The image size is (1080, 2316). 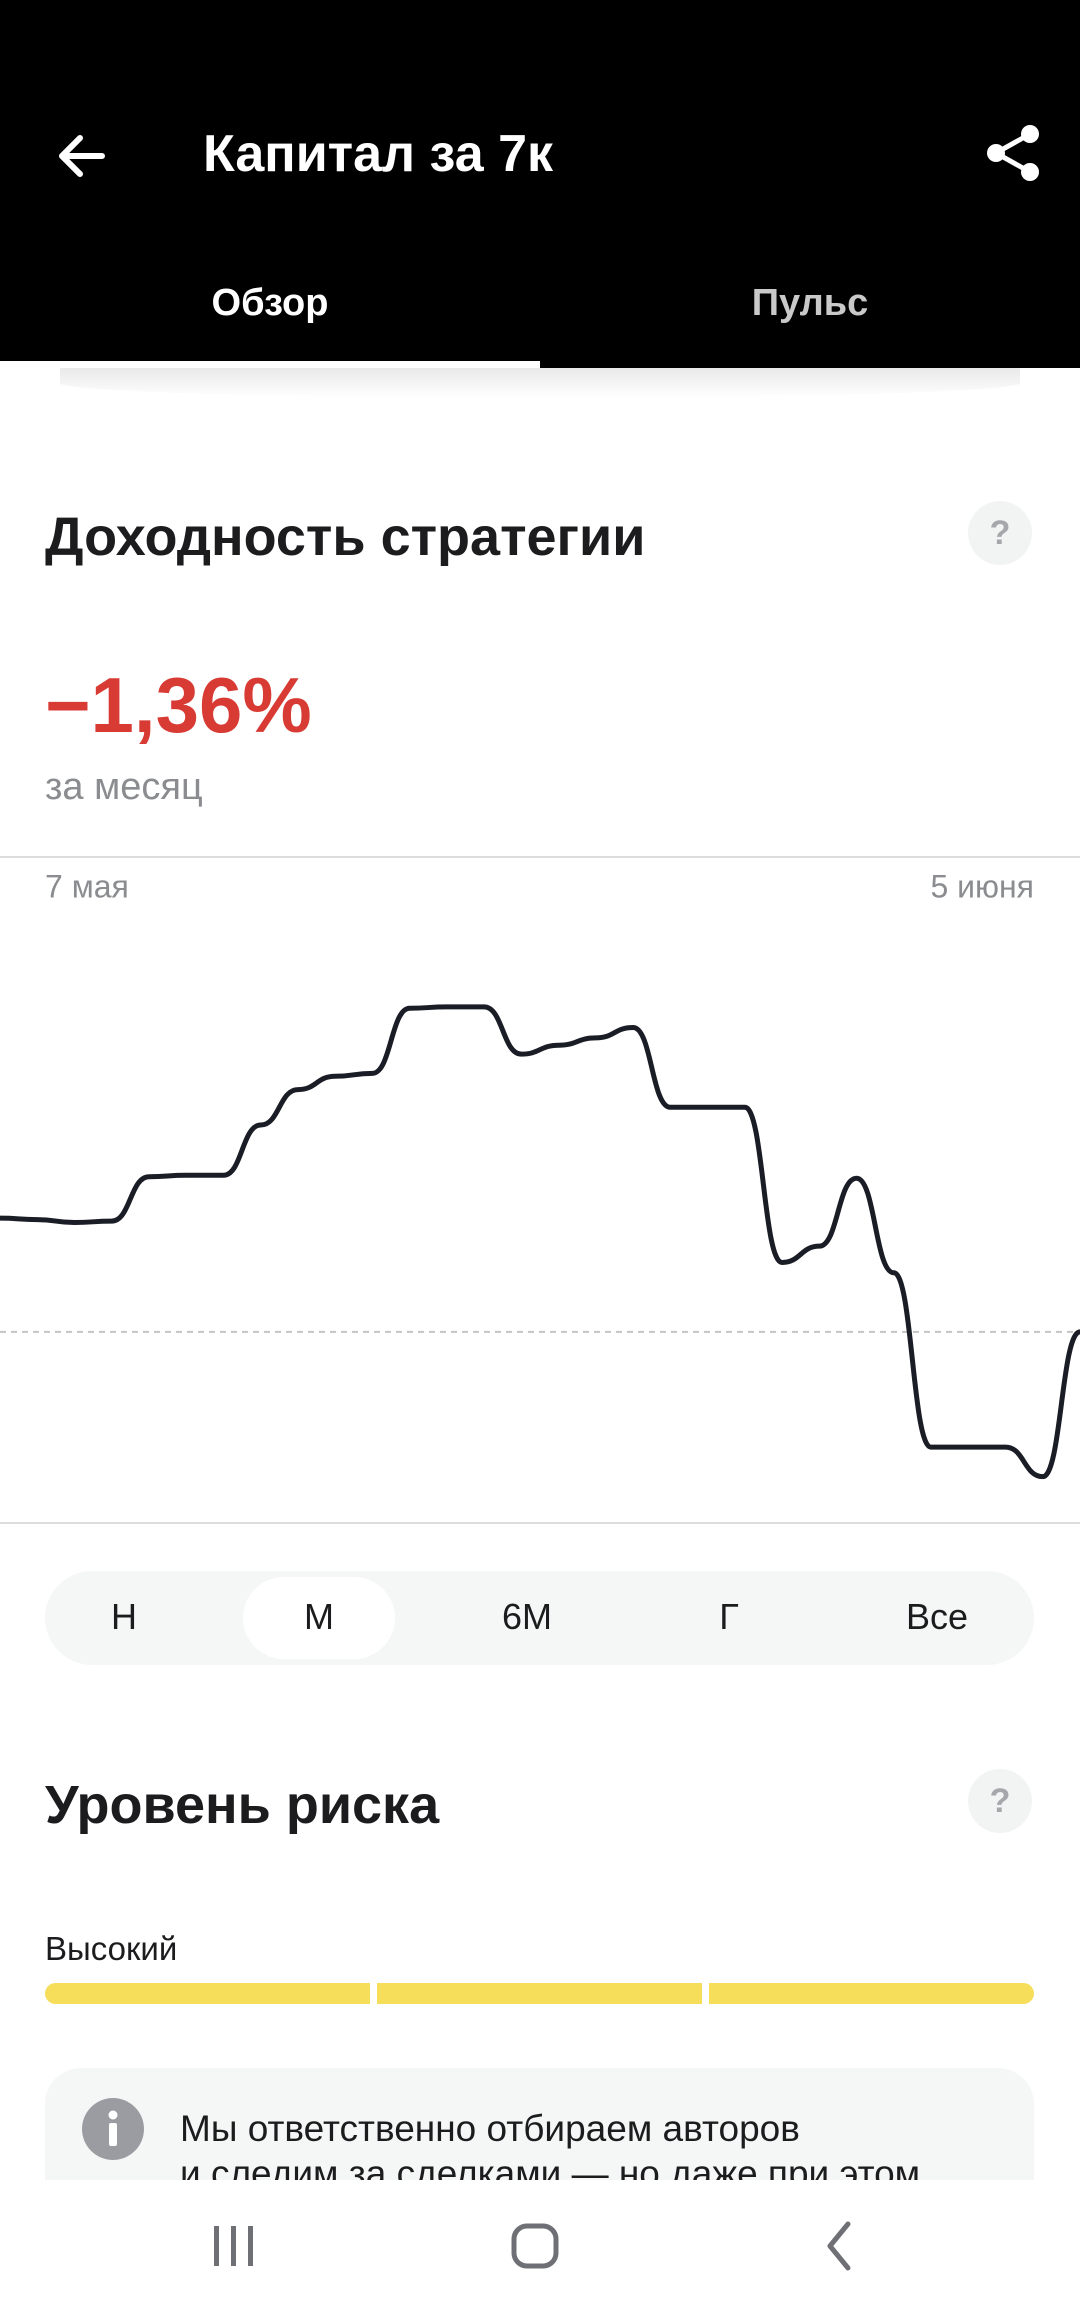 What do you see at coordinates (82, 156) in the screenshot?
I see `back-button` at bounding box center [82, 156].